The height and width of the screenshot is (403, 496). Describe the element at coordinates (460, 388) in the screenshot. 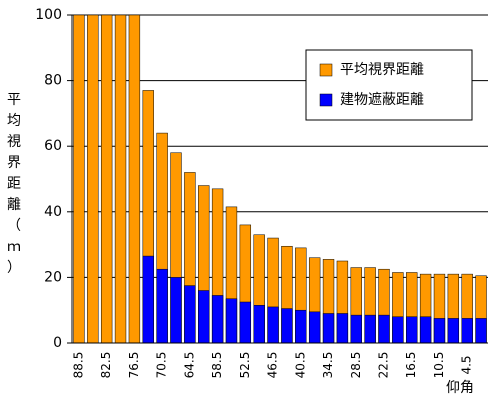

I see `x-axis-label: 仰角` at that location.